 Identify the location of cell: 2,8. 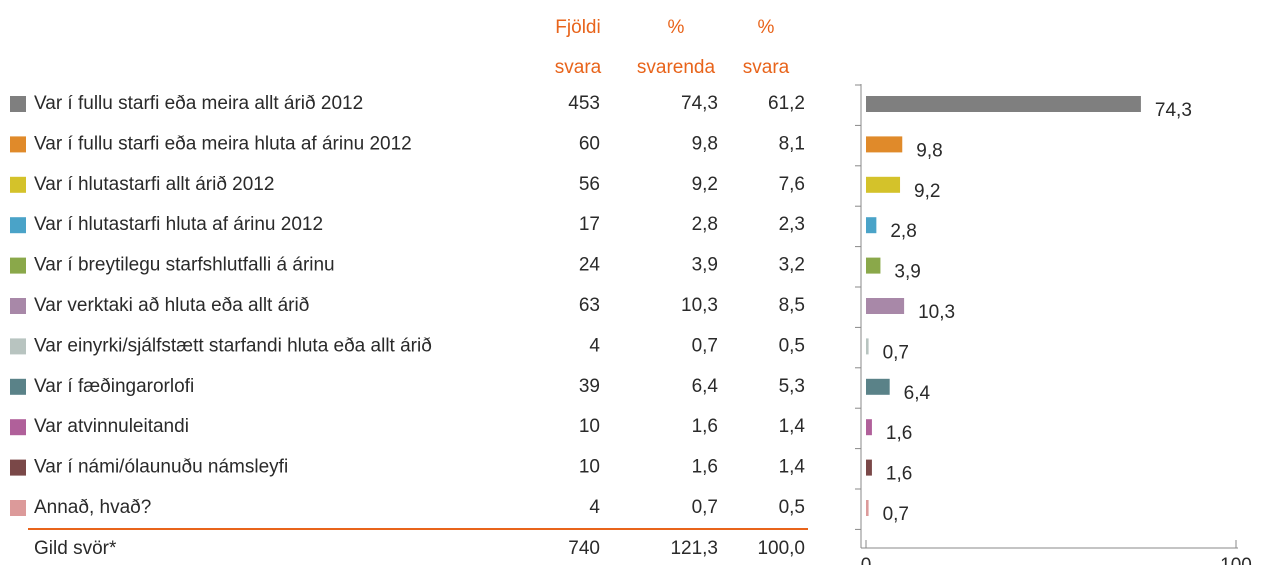
(705, 224).